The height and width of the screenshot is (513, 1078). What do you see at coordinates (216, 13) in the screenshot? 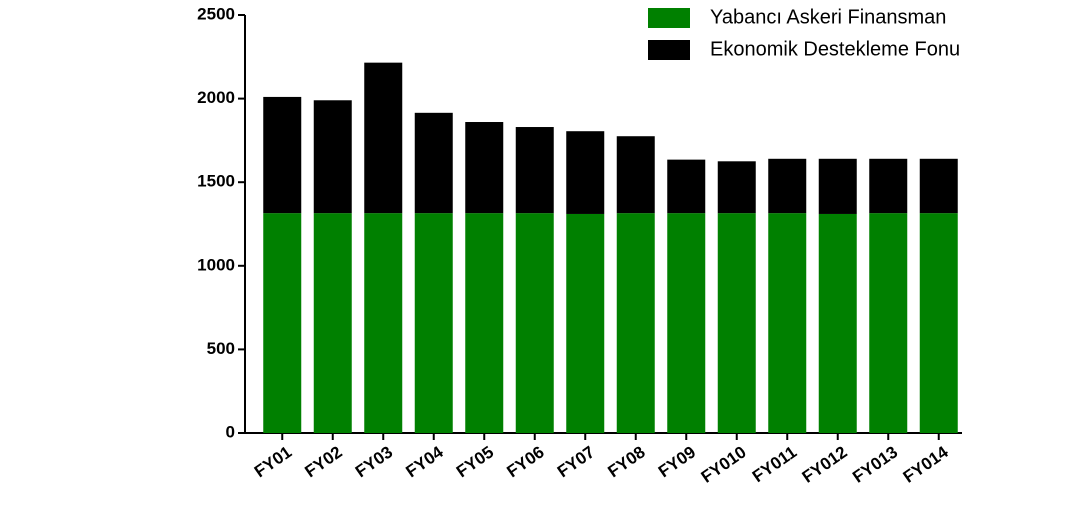
I see `y-tick-label: 2500` at bounding box center [216, 13].